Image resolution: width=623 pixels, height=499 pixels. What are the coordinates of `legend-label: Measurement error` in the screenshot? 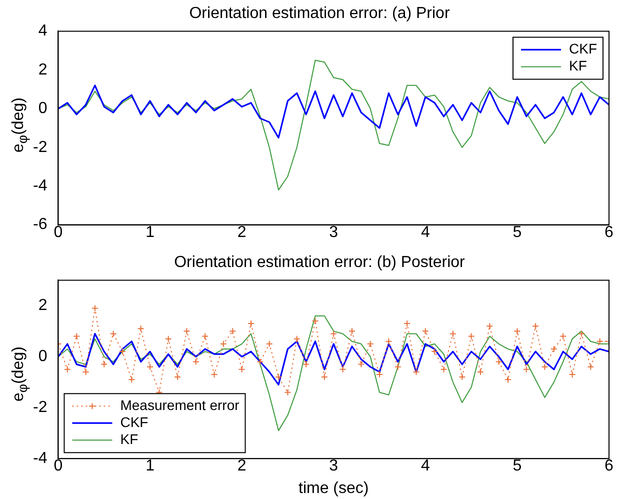 It's located at (180, 404).